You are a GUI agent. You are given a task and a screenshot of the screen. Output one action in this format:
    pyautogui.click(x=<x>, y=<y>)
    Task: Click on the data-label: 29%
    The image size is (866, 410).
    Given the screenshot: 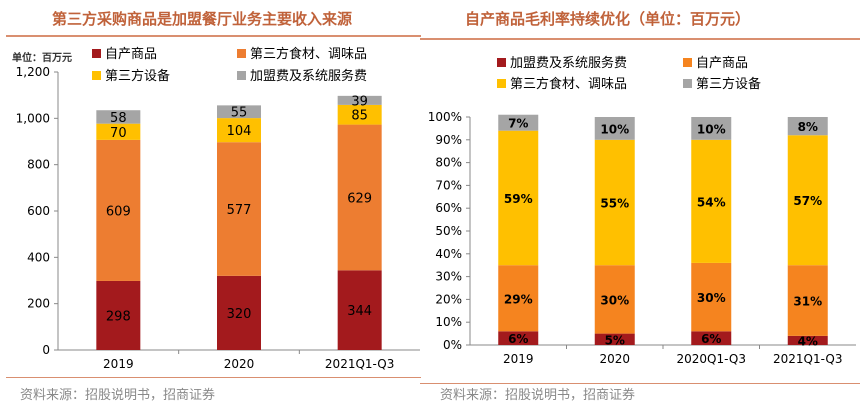 What is the action you would take?
    pyautogui.click(x=518, y=299)
    